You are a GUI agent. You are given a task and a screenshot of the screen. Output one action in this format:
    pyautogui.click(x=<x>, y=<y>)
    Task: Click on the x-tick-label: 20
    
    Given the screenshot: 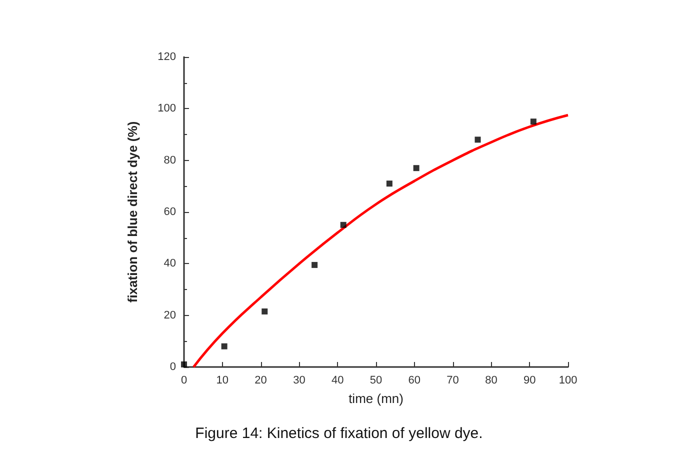 What is the action you would take?
    pyautogui.click(x=260, y=380)
    